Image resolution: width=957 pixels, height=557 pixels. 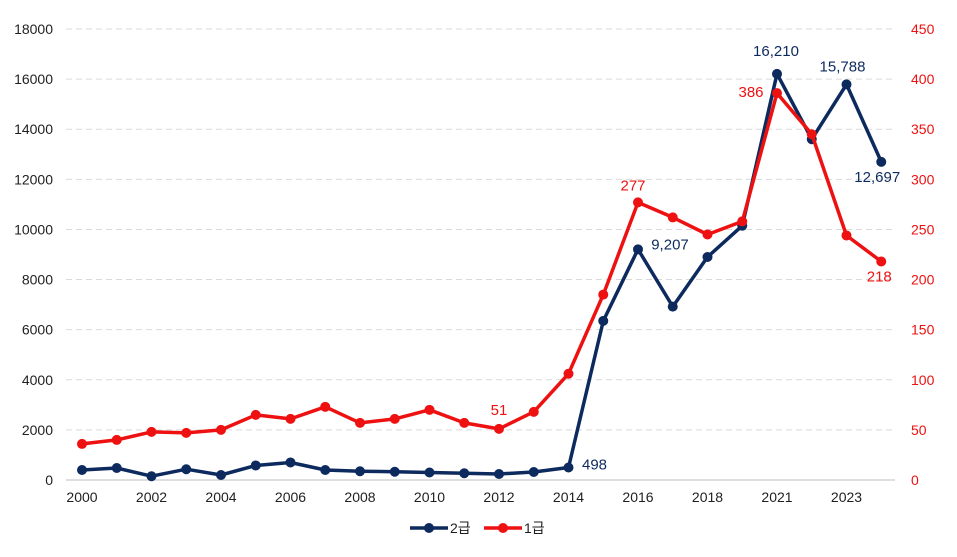 What do you see at coordinates (923, 280) in the screenshot?
I see `y-right-tick-label: 200` at bounding box center [923, 280].